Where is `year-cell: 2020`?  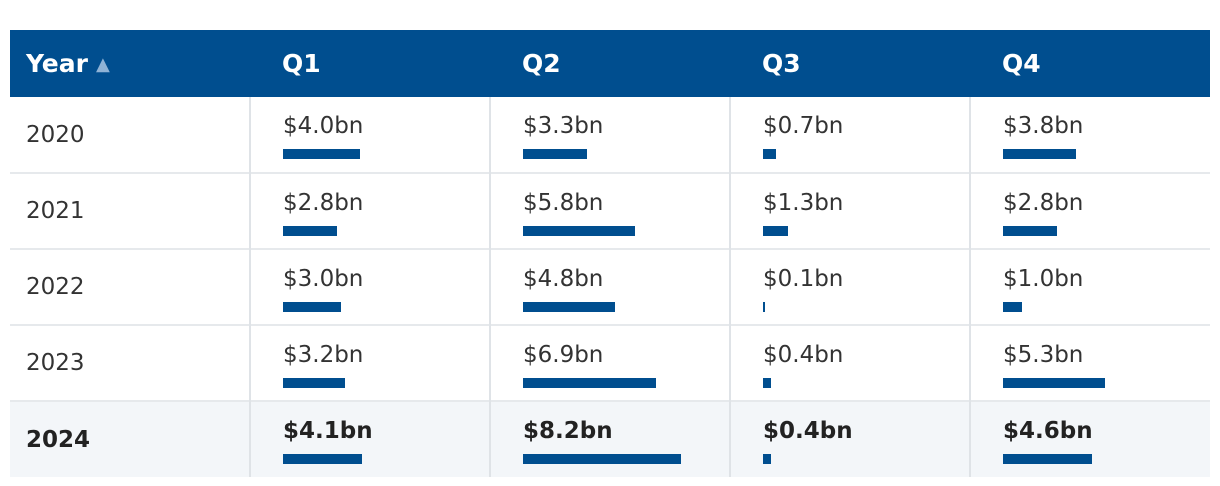
year-cell: 2020 is located at coordinates (55, 134).